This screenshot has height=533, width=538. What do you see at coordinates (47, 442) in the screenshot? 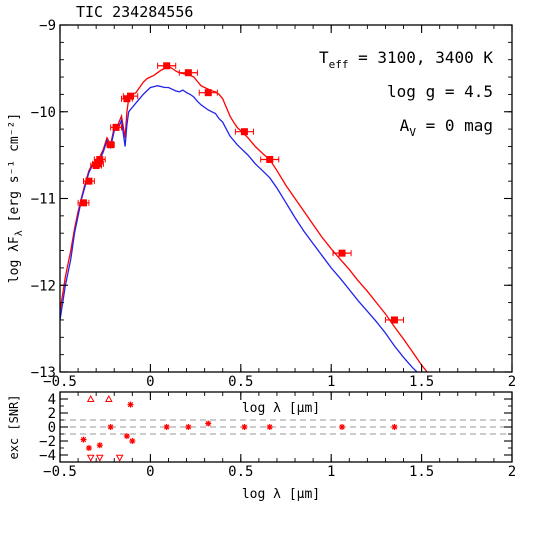
I see `y-tick-label: −2` at bounding box center [47, 442].